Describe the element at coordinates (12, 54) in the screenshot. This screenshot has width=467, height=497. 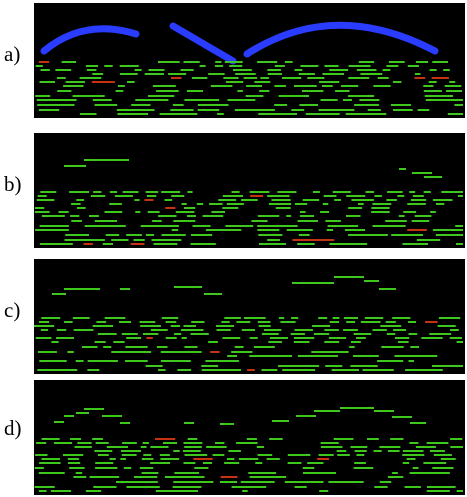
I see `panel-a-label: a)` at that location.